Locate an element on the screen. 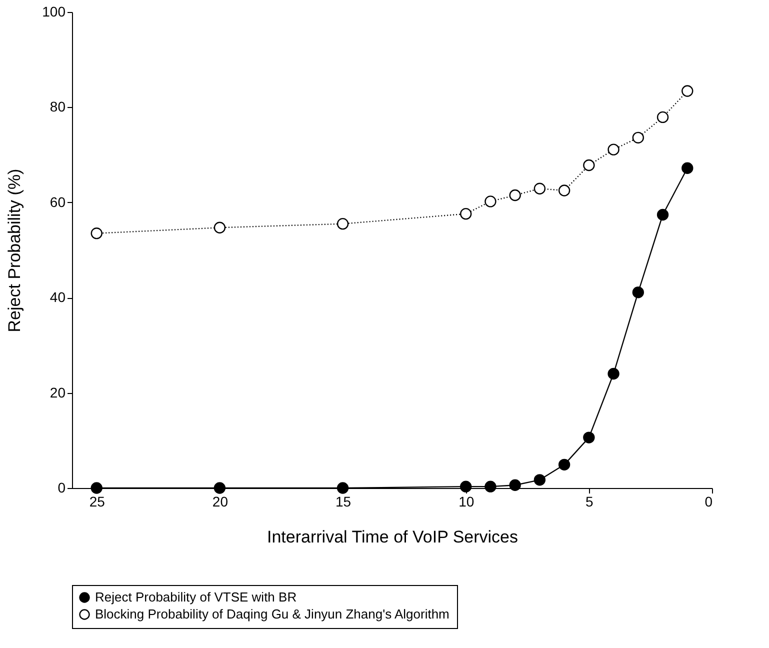 The width and height of the screenshot is (769, 648). legend-label: Blocking Probability of Daqing Gu & Jinyun Zhang's Algorithm is located at coordinates (272, 614).